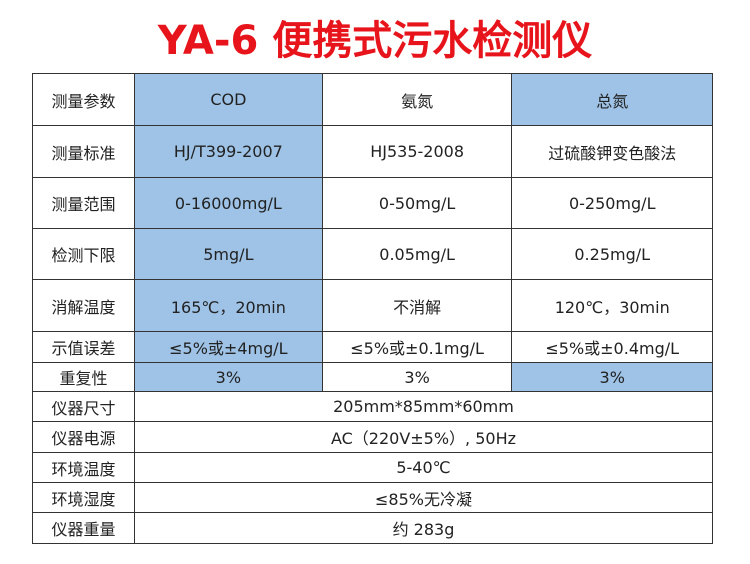  I want to click on table-row: 仪器重量约 283g, so click(373, 528).